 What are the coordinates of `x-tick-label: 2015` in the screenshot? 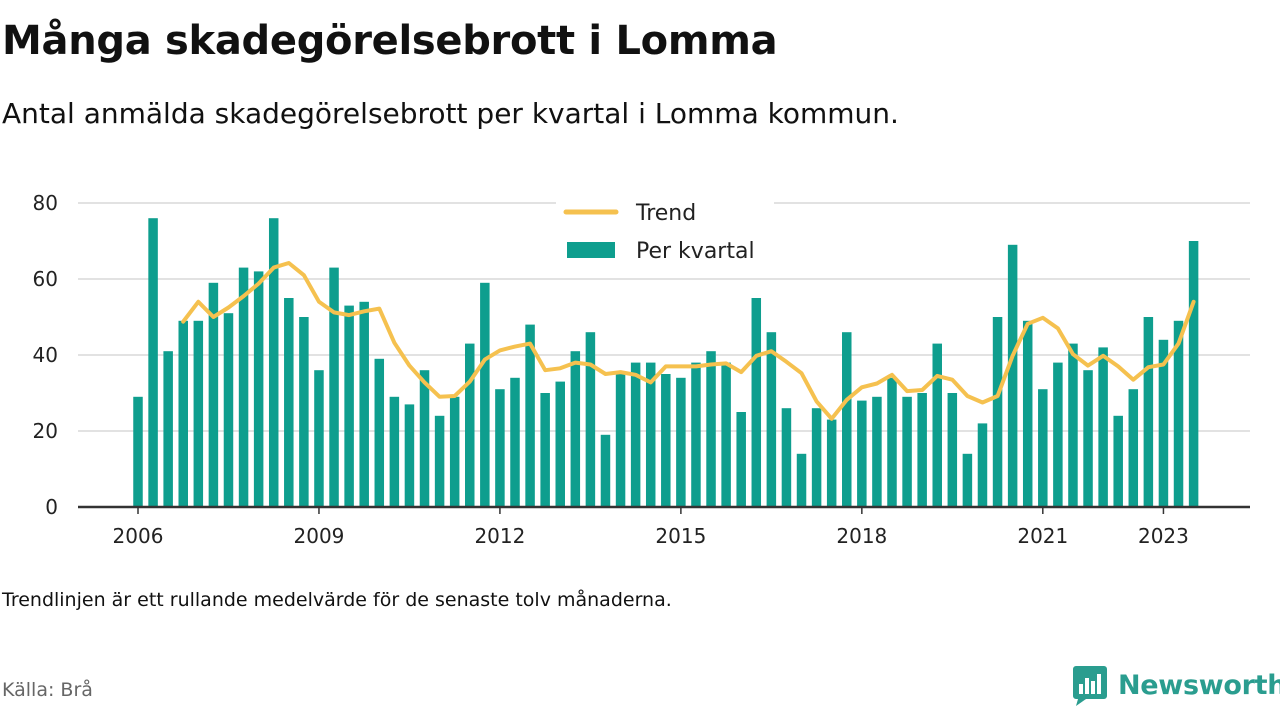 It's located at (680, 536).